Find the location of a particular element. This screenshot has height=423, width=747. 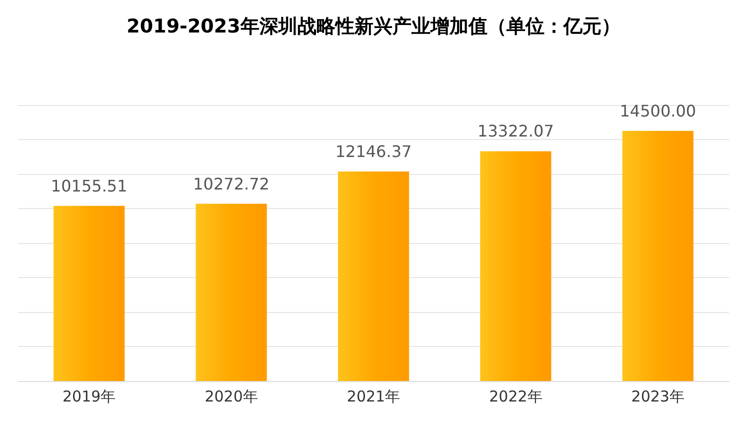

data-label: 14500.00 is located at coordinates (658, 110).